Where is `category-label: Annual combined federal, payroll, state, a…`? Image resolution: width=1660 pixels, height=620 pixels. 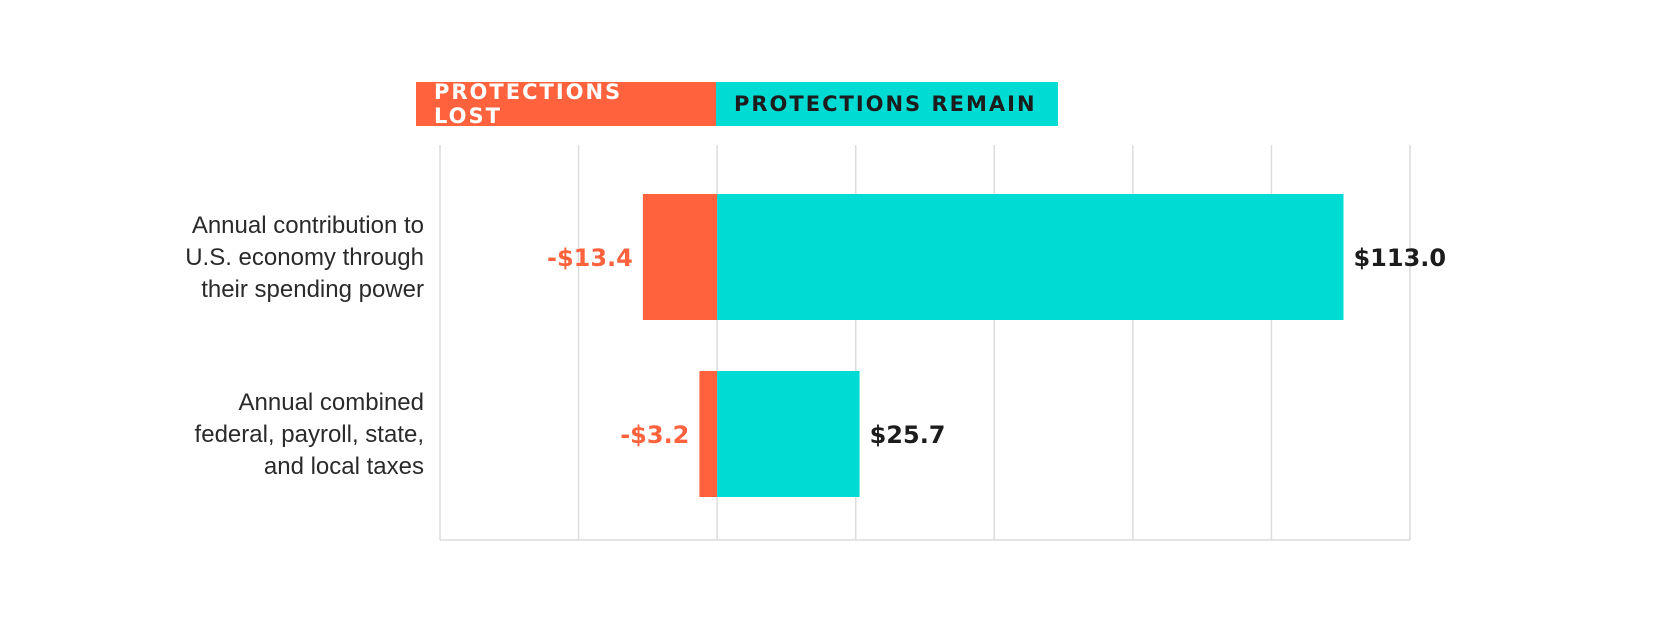
category-label: Annual combined federal, payroll, state, a… is located at coordinates (309, 434).